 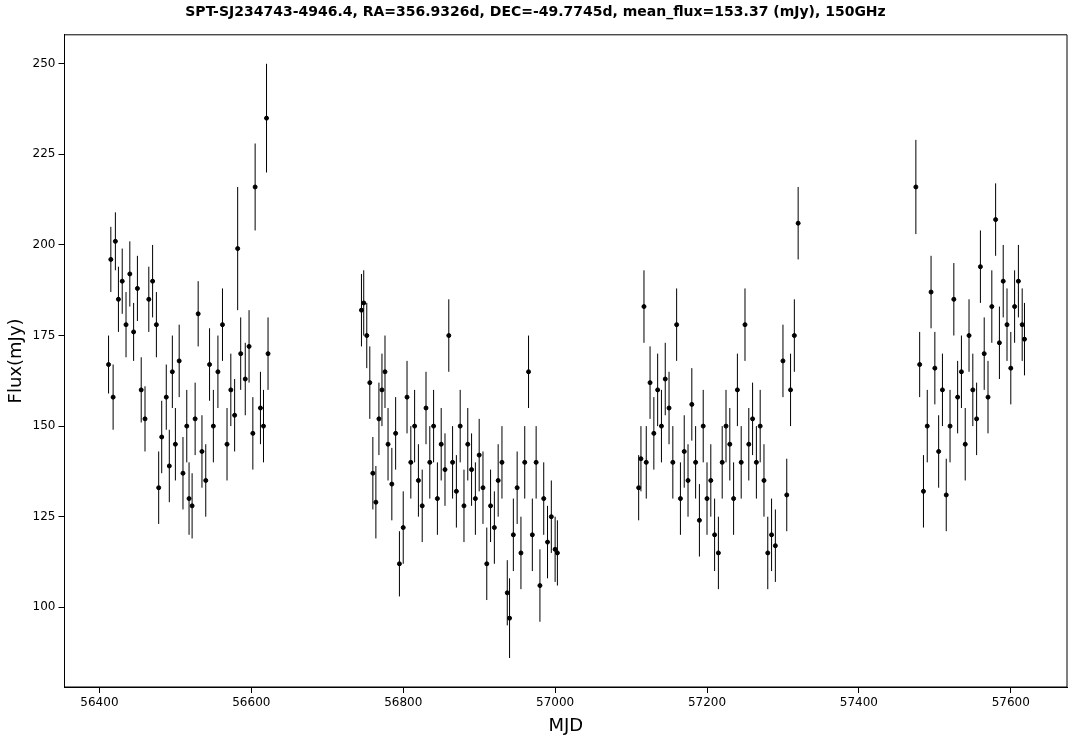 I want to click on y-axis-title: Flux(mJy), so click(x=15, y=361).